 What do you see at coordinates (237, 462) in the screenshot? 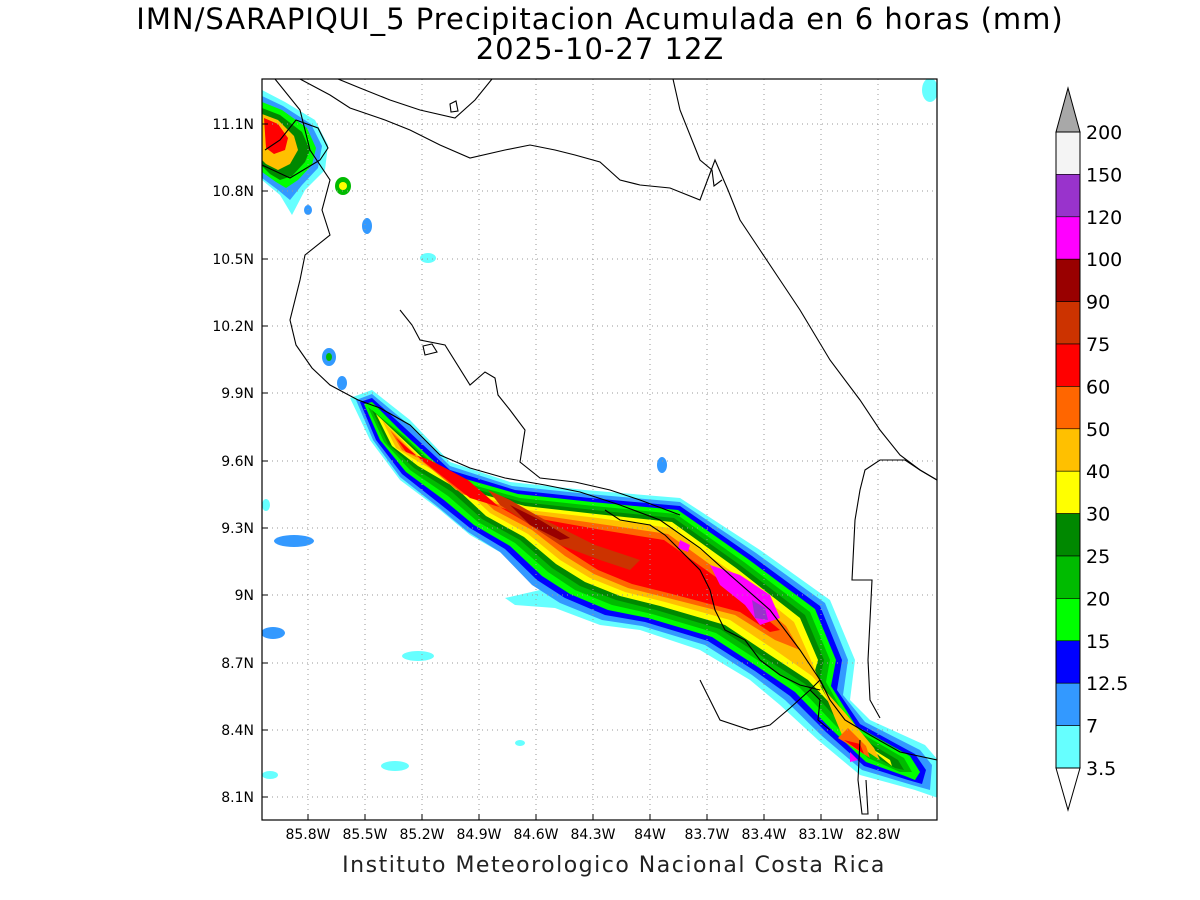
I see `y-tick-label: 9.6N` at bounding box center [237, 462].